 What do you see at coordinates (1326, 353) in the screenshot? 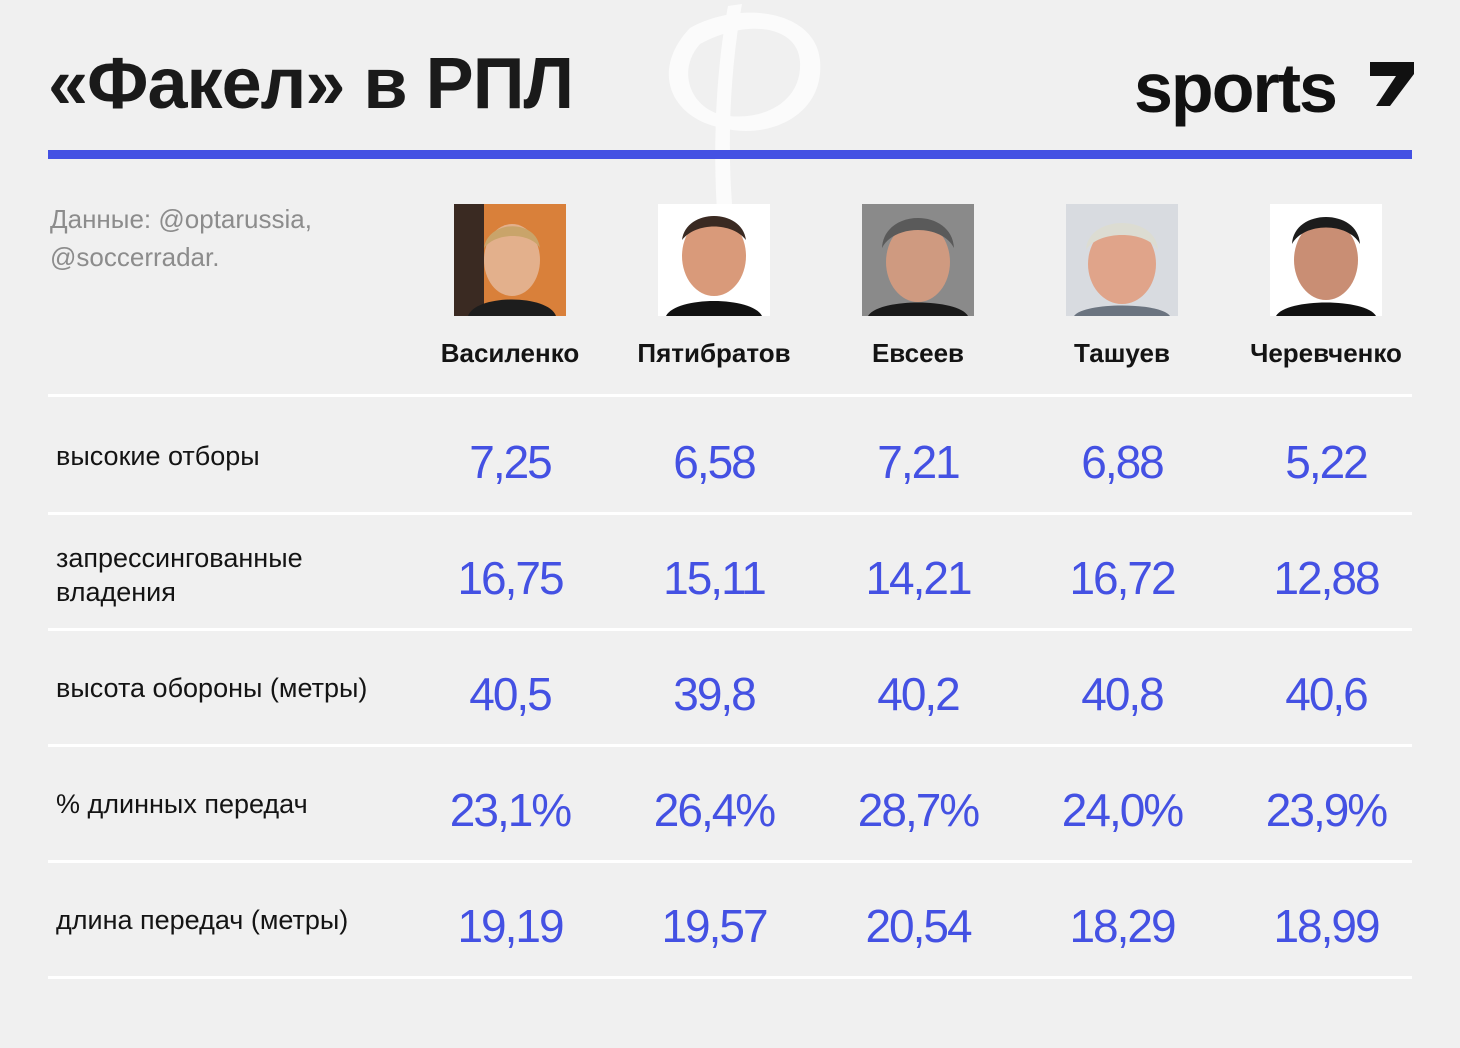
I see `coach-name: Черевченко` at bounding box center [1326, 353].